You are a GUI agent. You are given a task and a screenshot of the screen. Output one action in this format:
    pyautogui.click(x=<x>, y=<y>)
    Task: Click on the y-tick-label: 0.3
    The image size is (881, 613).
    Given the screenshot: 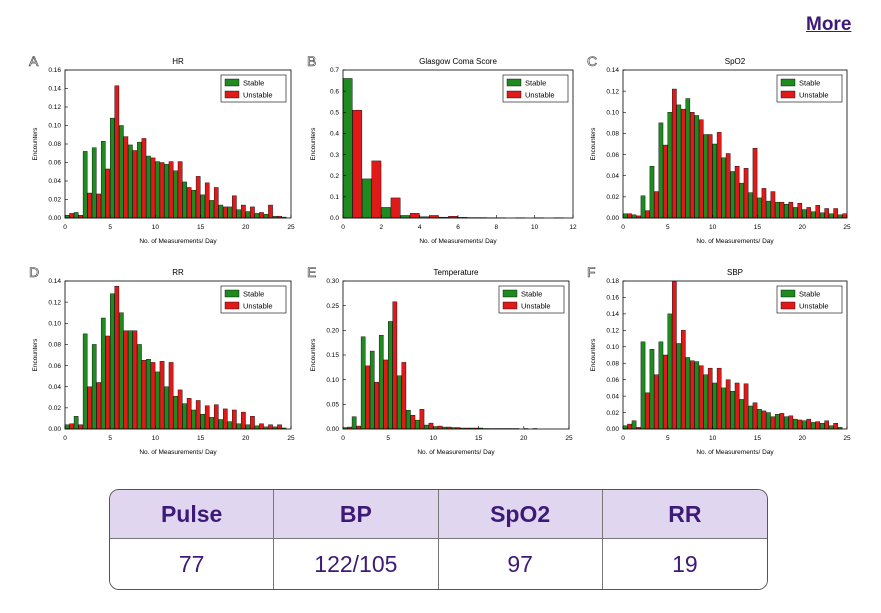 What is the action you would take?
    pyautogui.click(x=334, y=155)
    